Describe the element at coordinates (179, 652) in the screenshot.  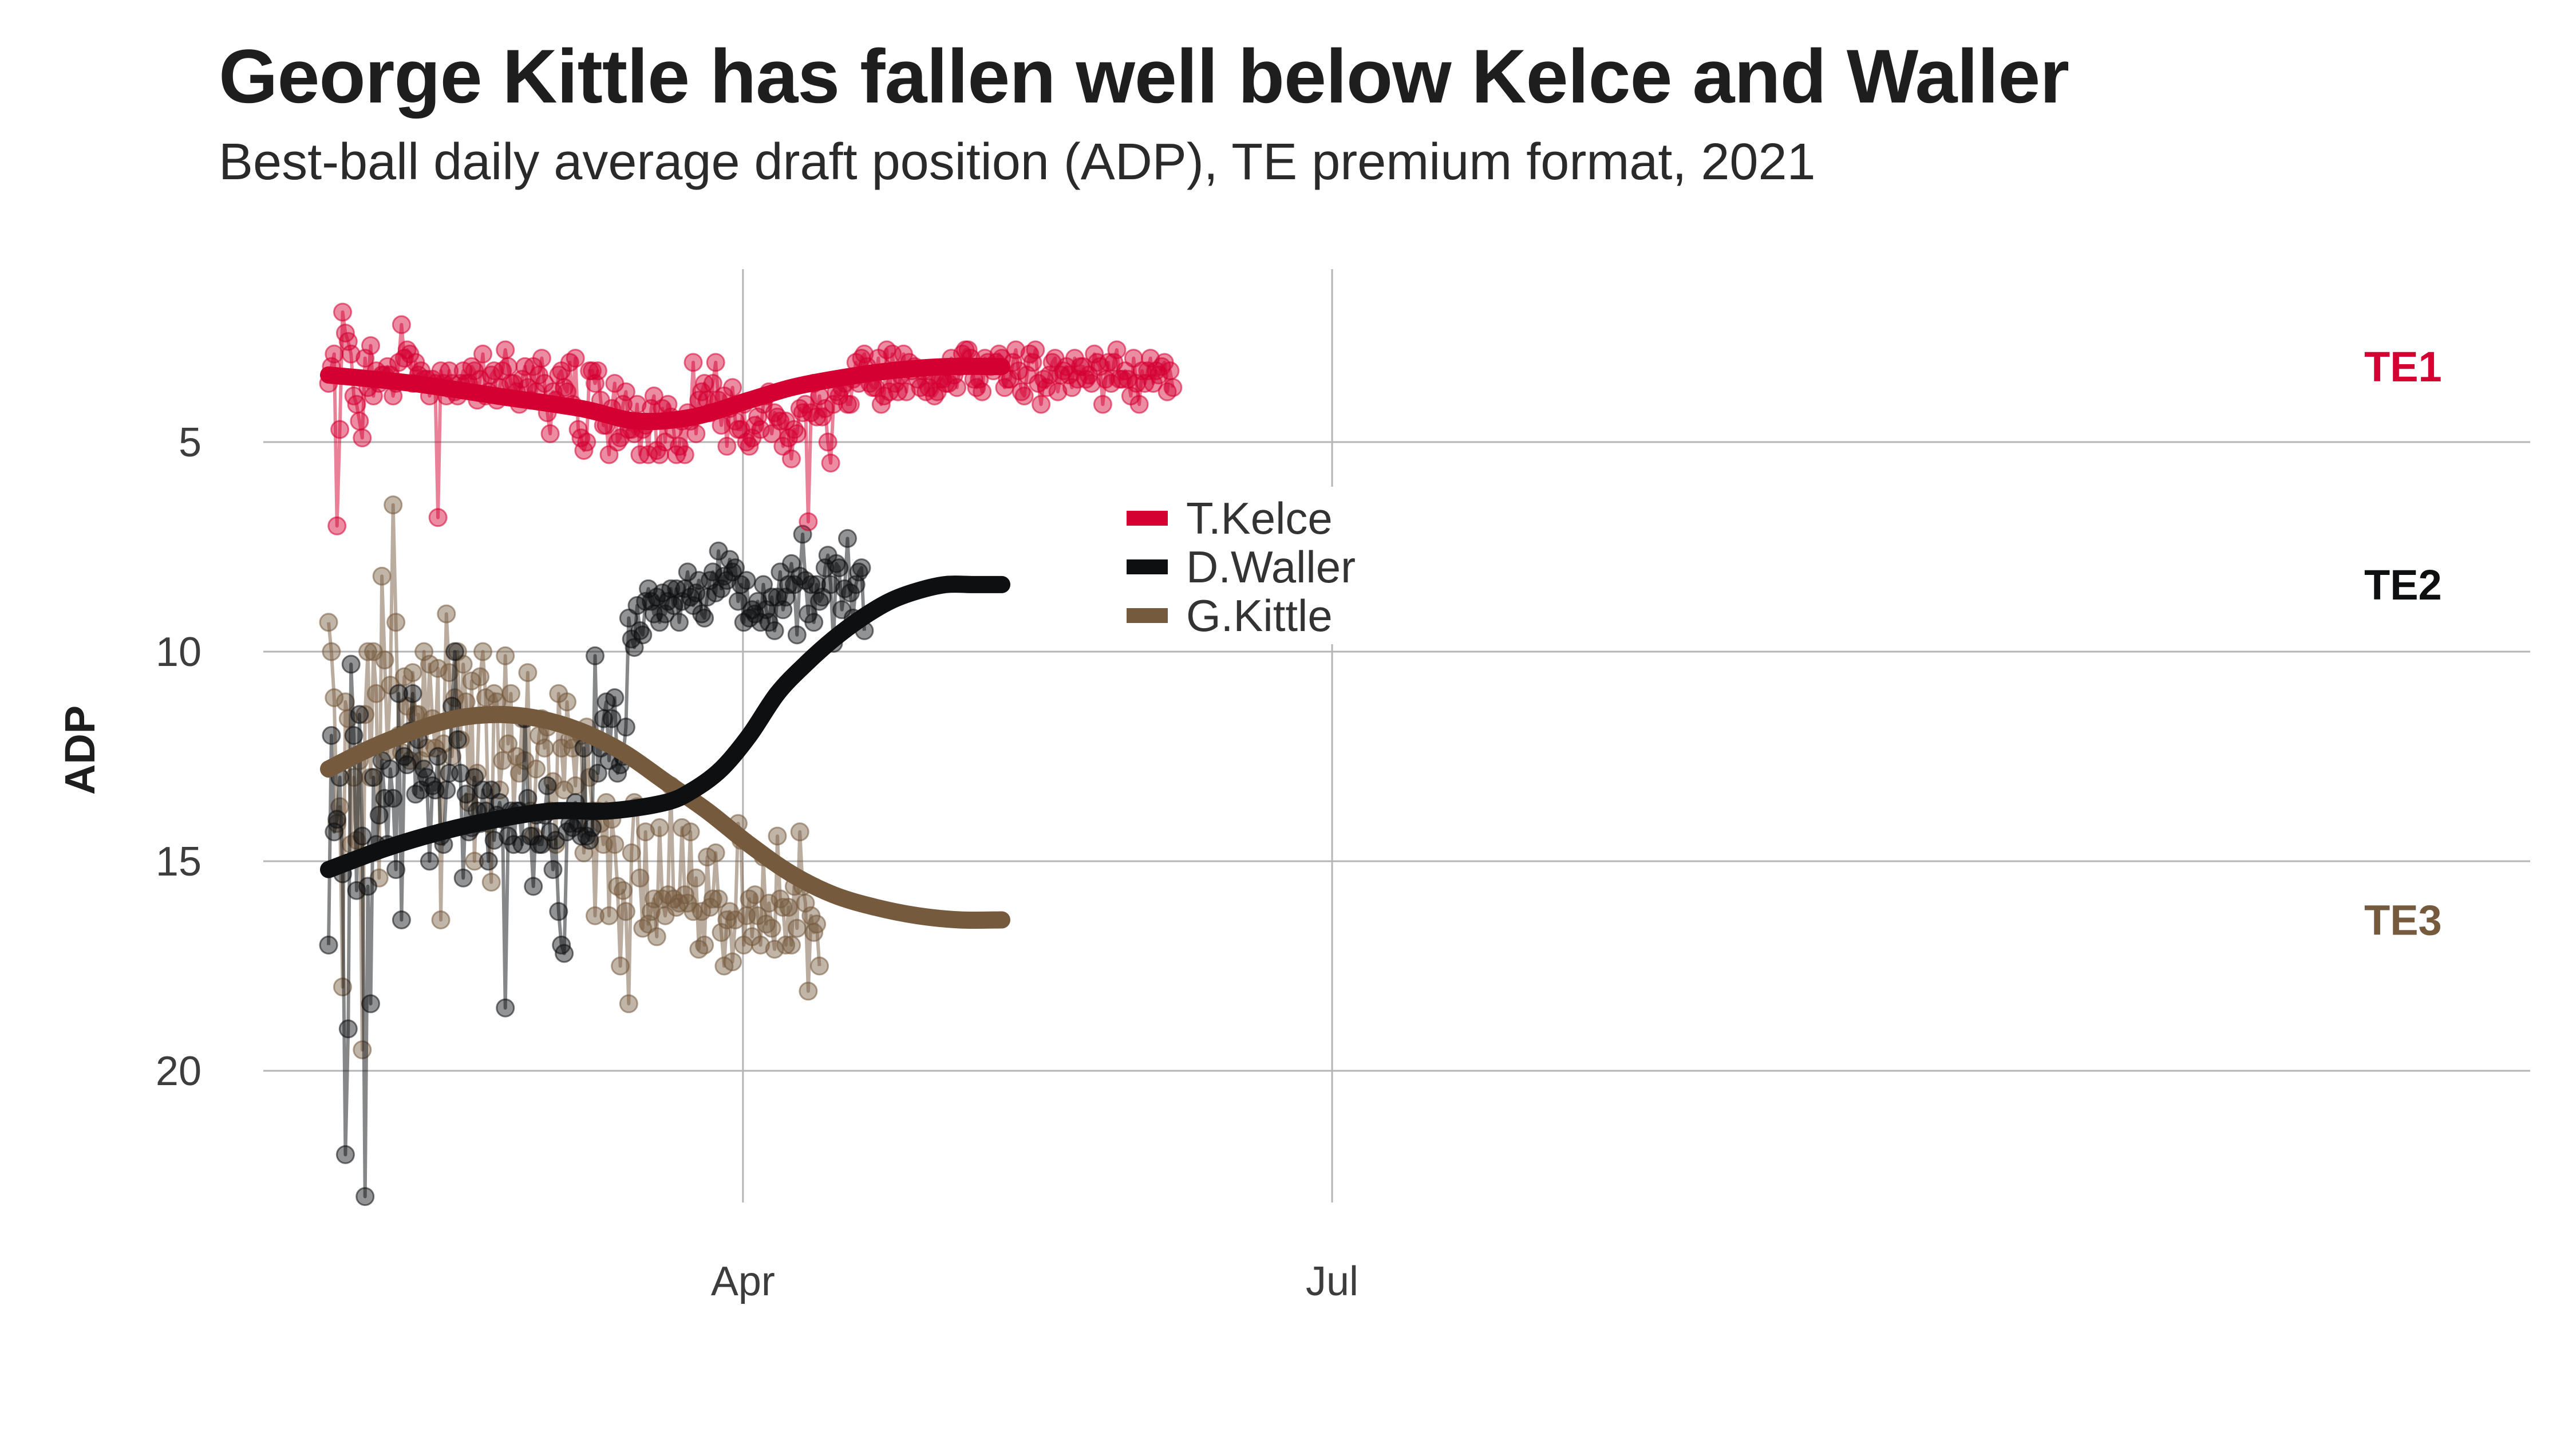
I see `y-tick-label: 10` at that location.